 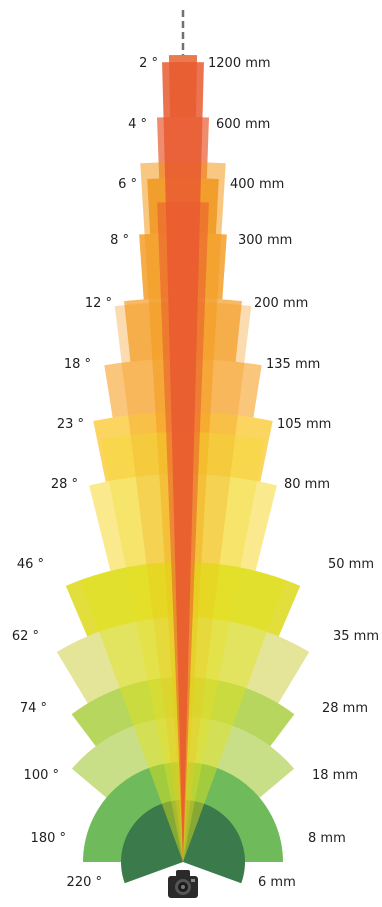 What do you see at coordinates (304, 424) in the screenshot?
I see `focal-length-label: 105 mm` at bounding box center [304, 424].